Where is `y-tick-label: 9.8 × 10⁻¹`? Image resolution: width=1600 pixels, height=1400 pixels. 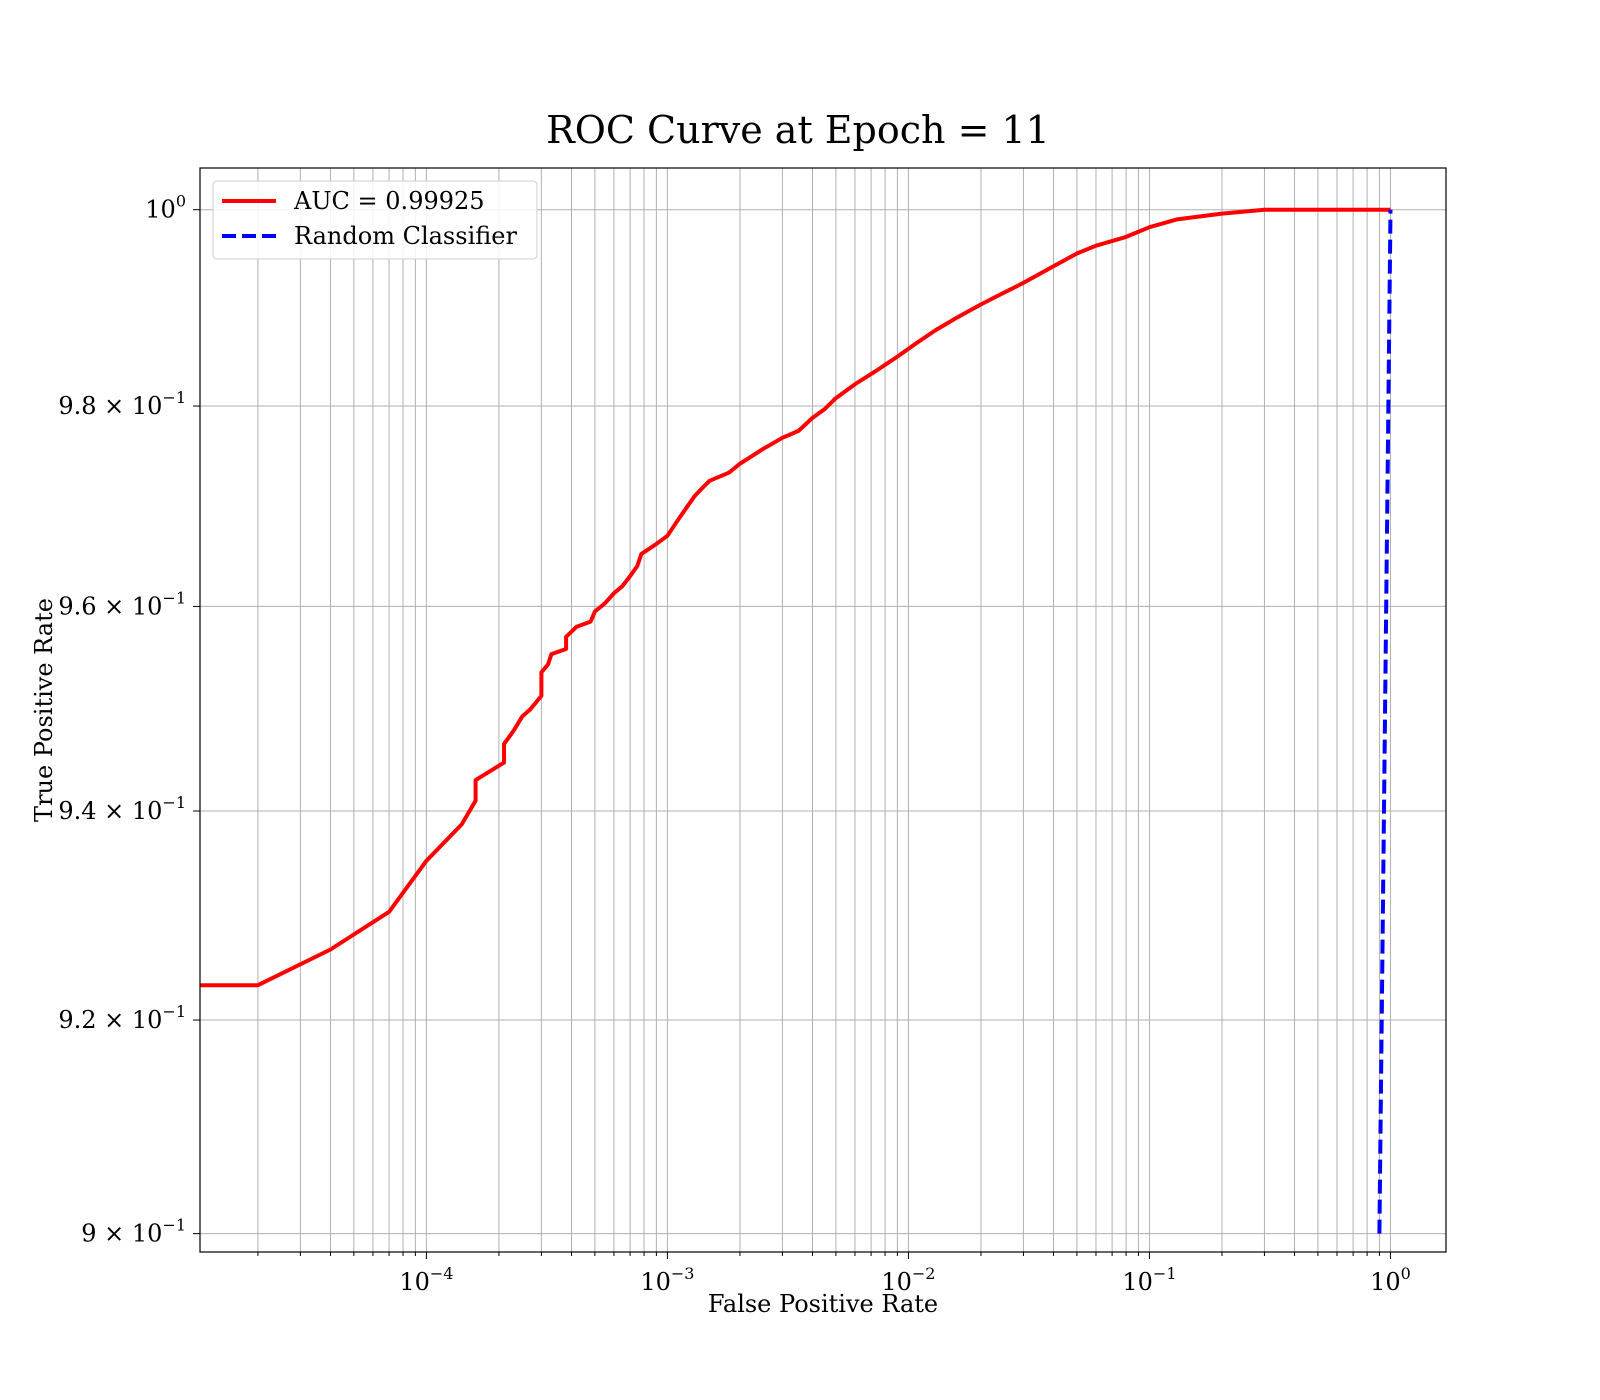
y-tick-label: 9.8 × 10⁻¹ is located at coordinates (122, 404).